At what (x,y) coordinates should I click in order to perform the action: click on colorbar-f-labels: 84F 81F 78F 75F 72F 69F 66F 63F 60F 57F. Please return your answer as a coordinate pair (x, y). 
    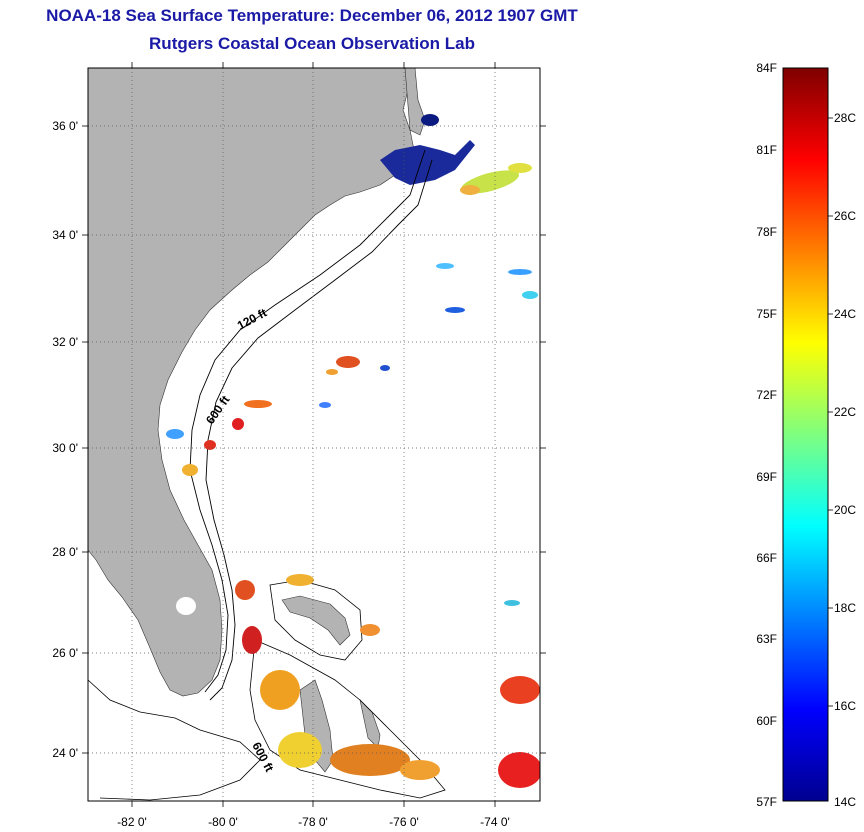
    Looking at the image, I should click on (766, 435).